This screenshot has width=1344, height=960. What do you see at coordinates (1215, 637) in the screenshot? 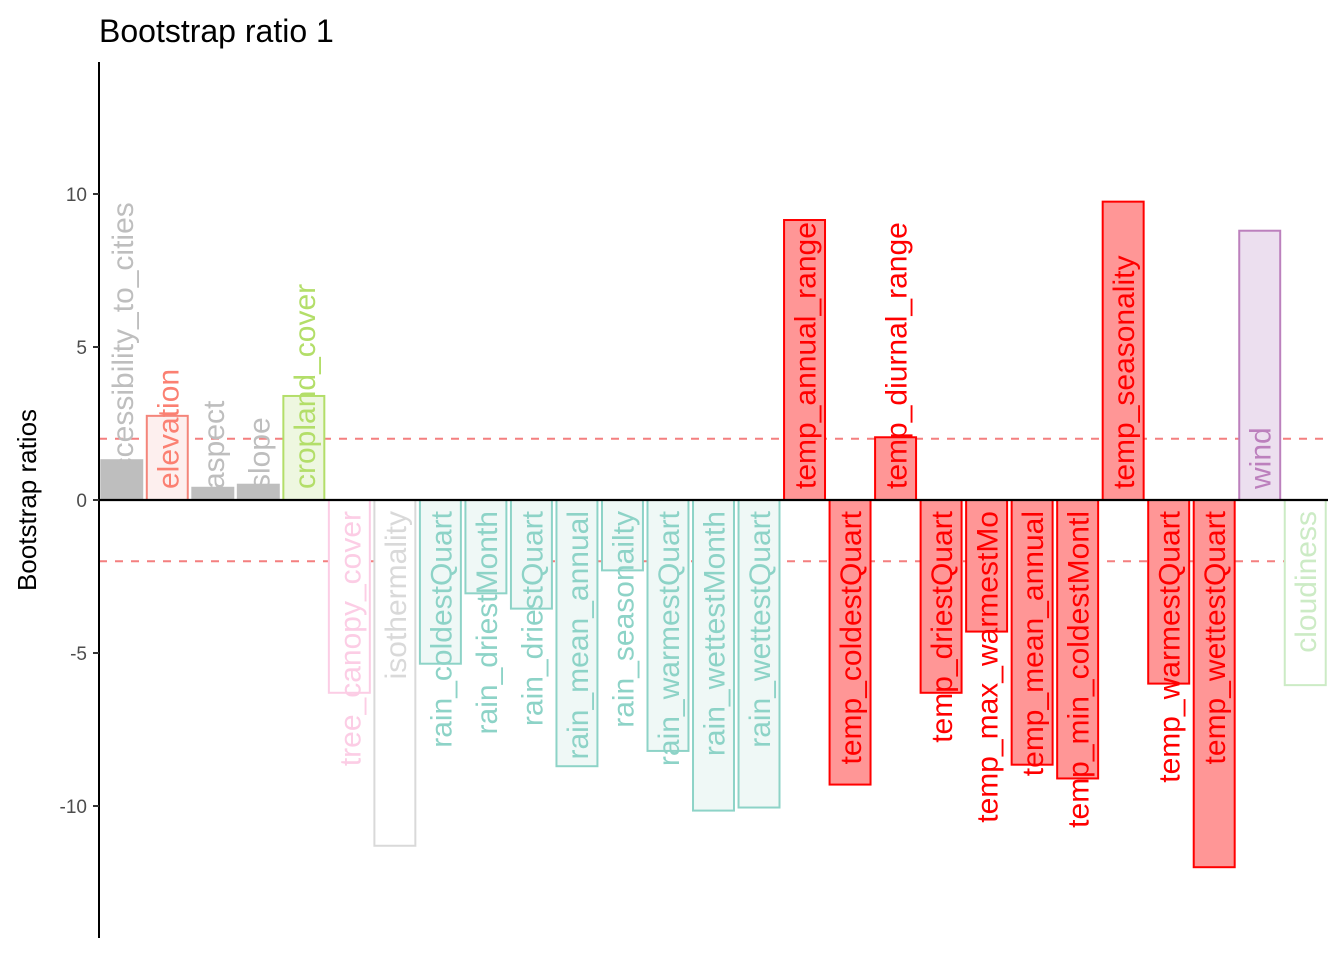
I see `bar-label: temp_wettestQuart` at bounding box center [1215, 637].